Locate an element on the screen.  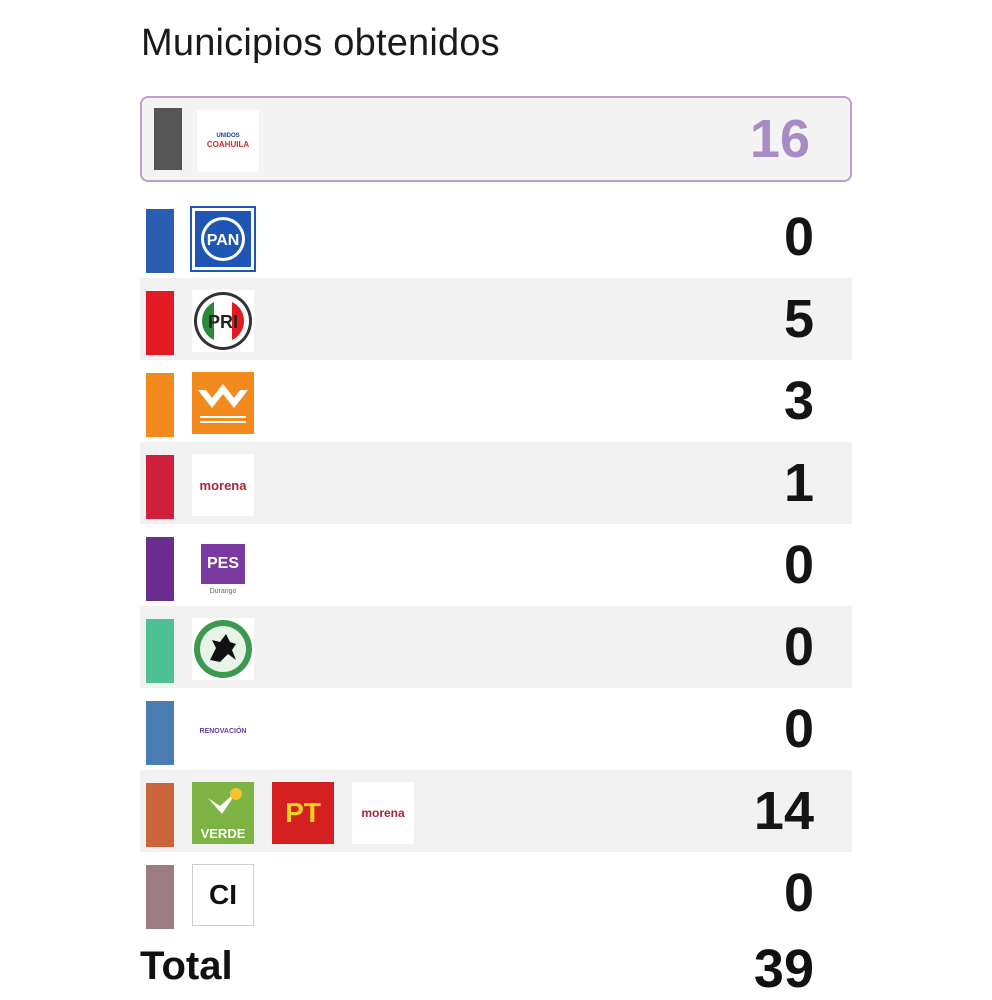
renovacion-logo: RENOVACIÓN is located at coordinates (223, 731).